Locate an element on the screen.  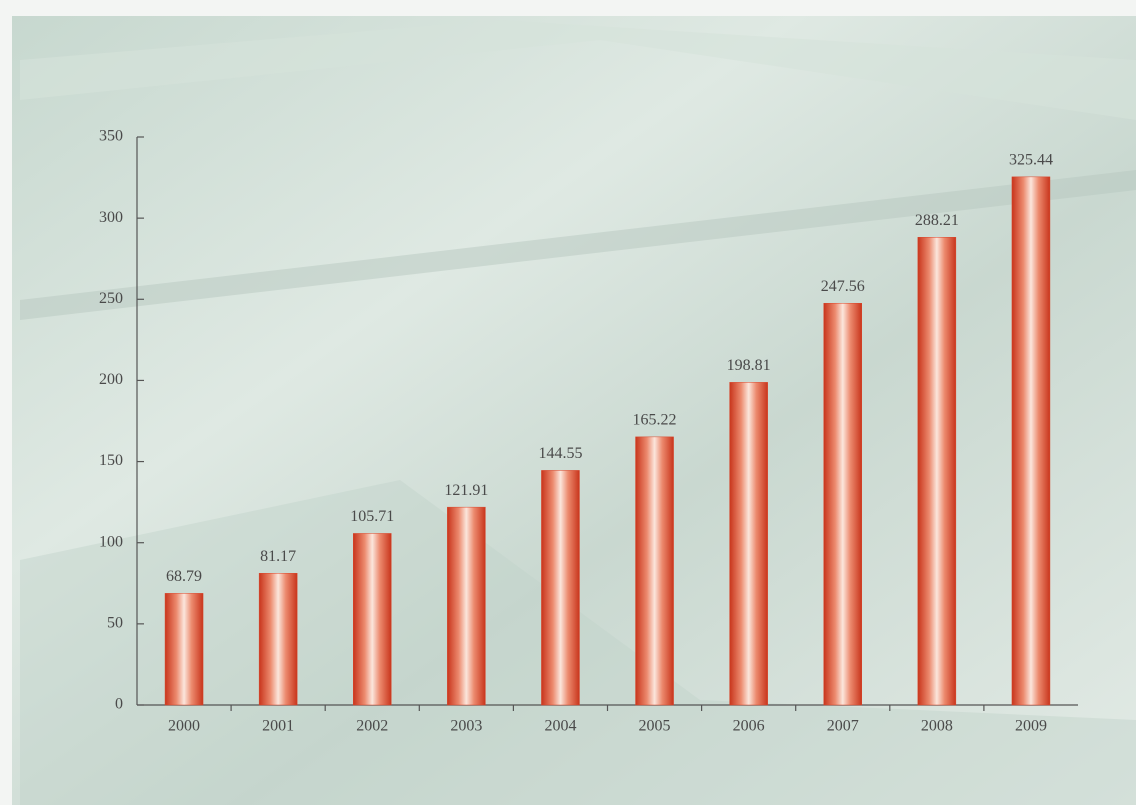
value-label: 288.21 is located at coordinates (937, 220).